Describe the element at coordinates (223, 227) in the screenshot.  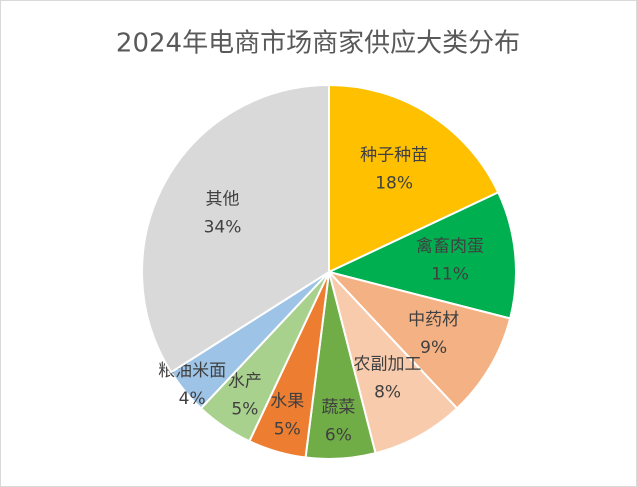
I see `value-label: 34%` at that location.